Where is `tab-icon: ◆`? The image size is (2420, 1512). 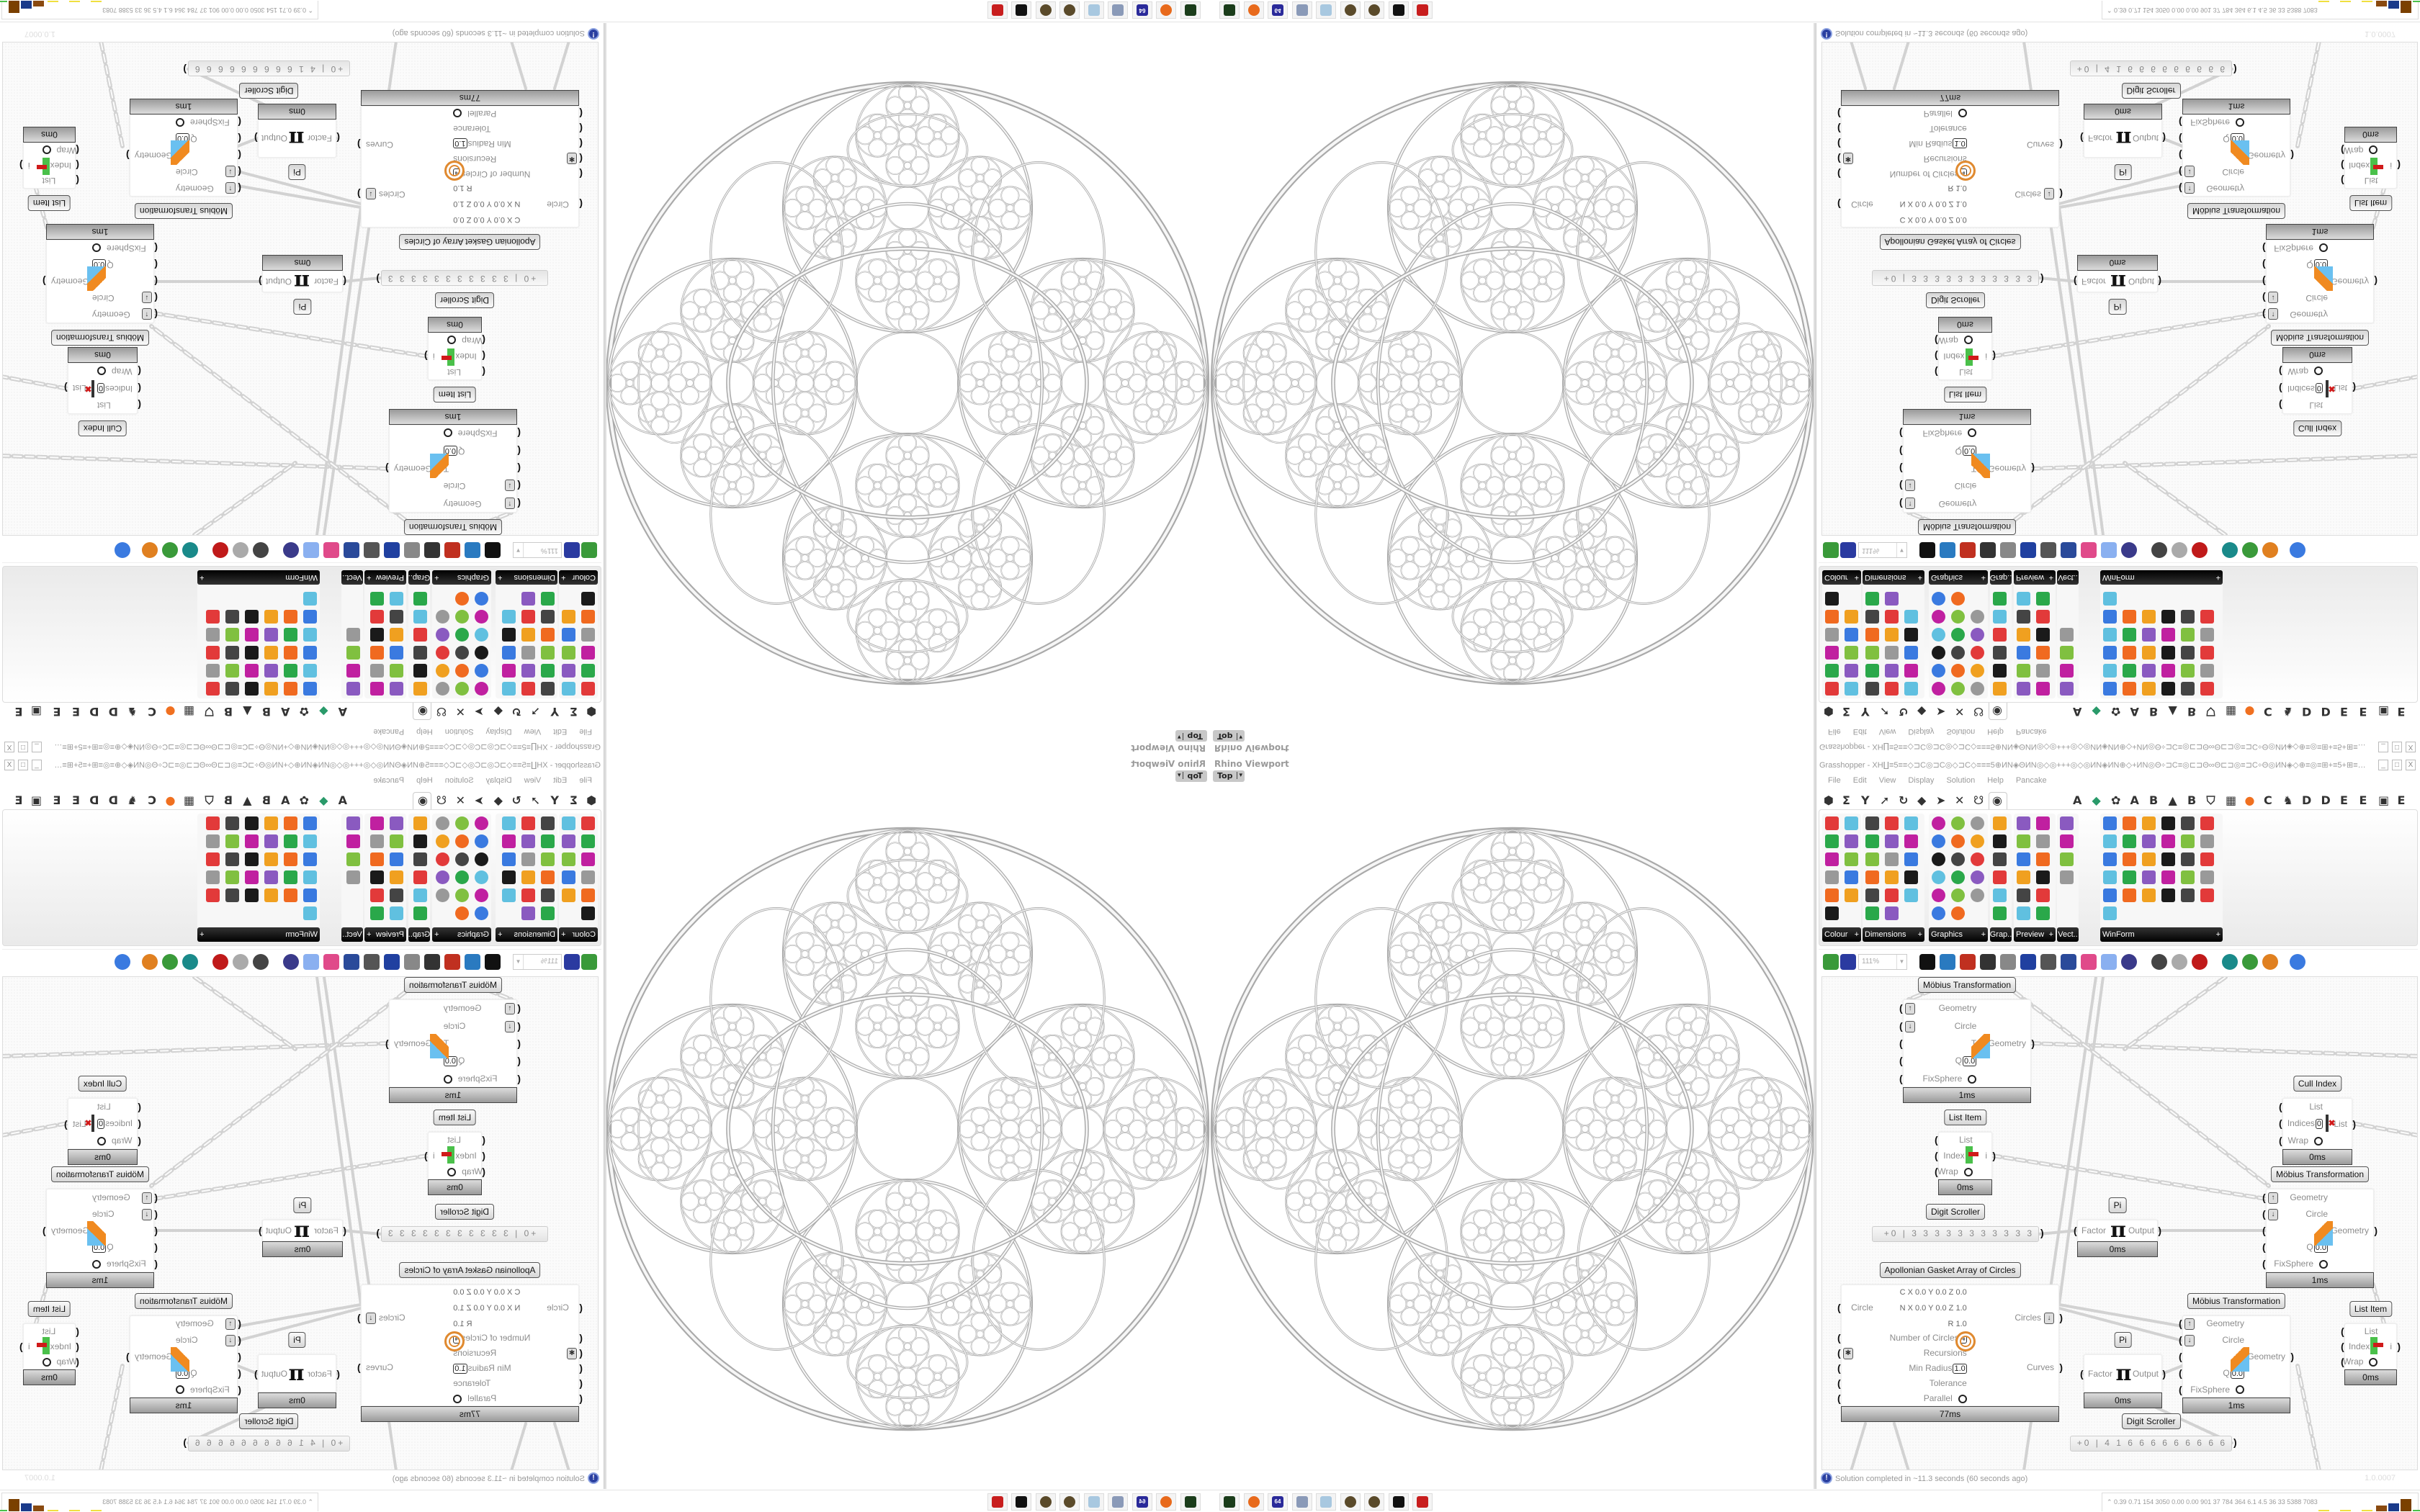 tab-icon: ◆ is located at coordinates (1922, 712).